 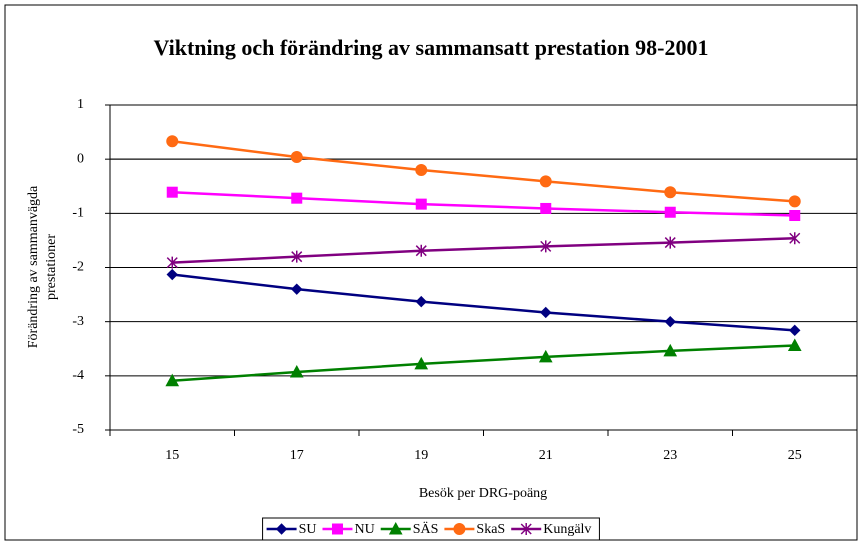 I want to click on legend-label: SU, so click(x=308, y=529).